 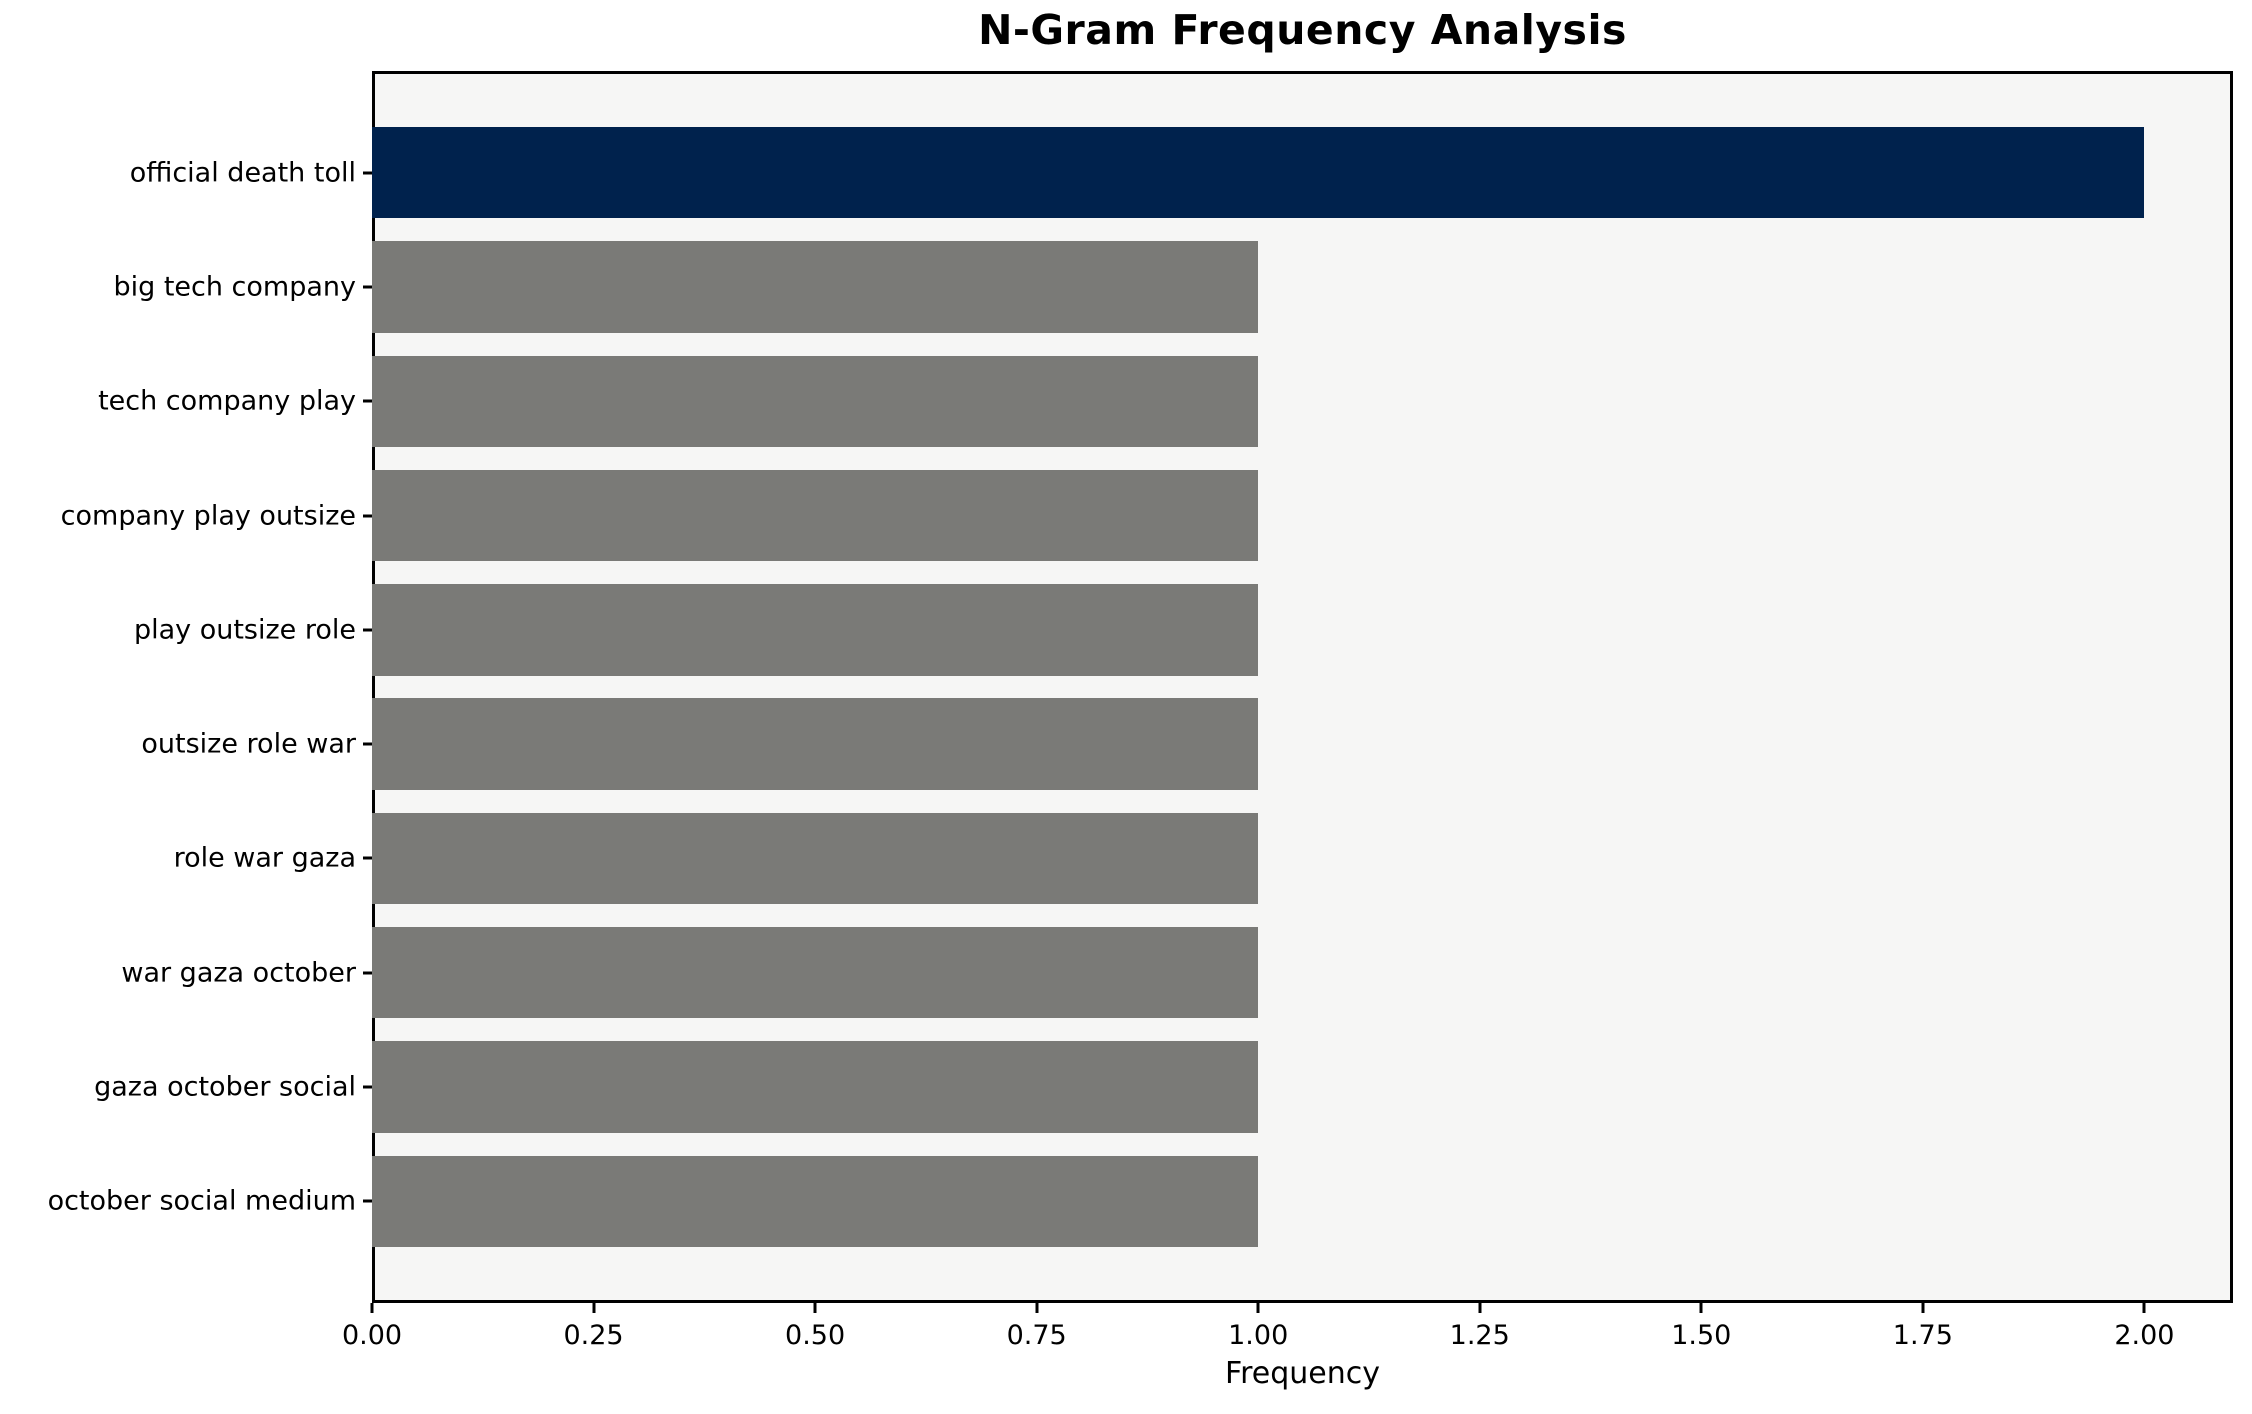 What do you see at coordinates (2144, 1335) in the screenshot?
I see `x-tick-label: 2.00` at bounding box center [2144, 1335].